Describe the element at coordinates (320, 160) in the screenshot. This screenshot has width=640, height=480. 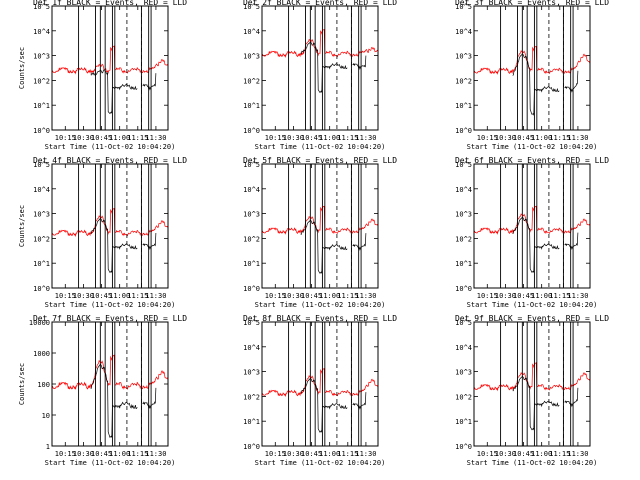
I see `chart-title: Det 5f BLACK = Events, RED = LLD` at that location.